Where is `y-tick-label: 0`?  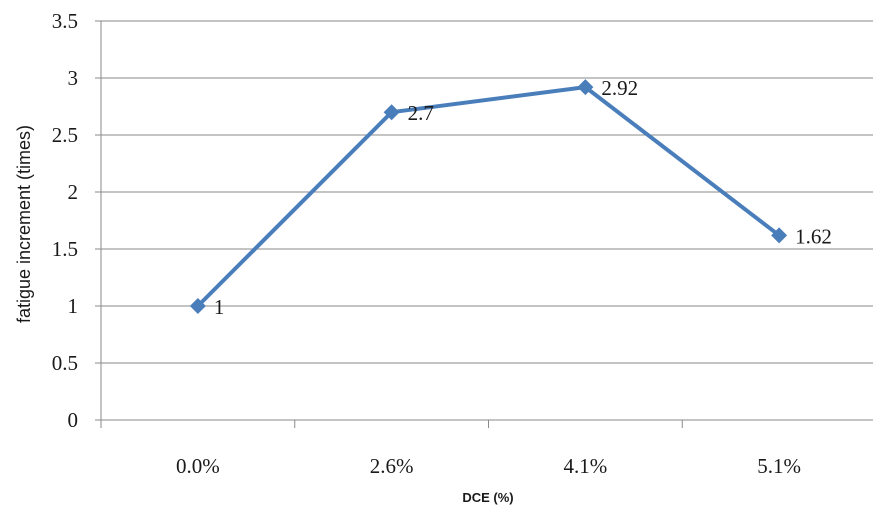
y-tick-label: 0 is located at coordinates (73, 420).